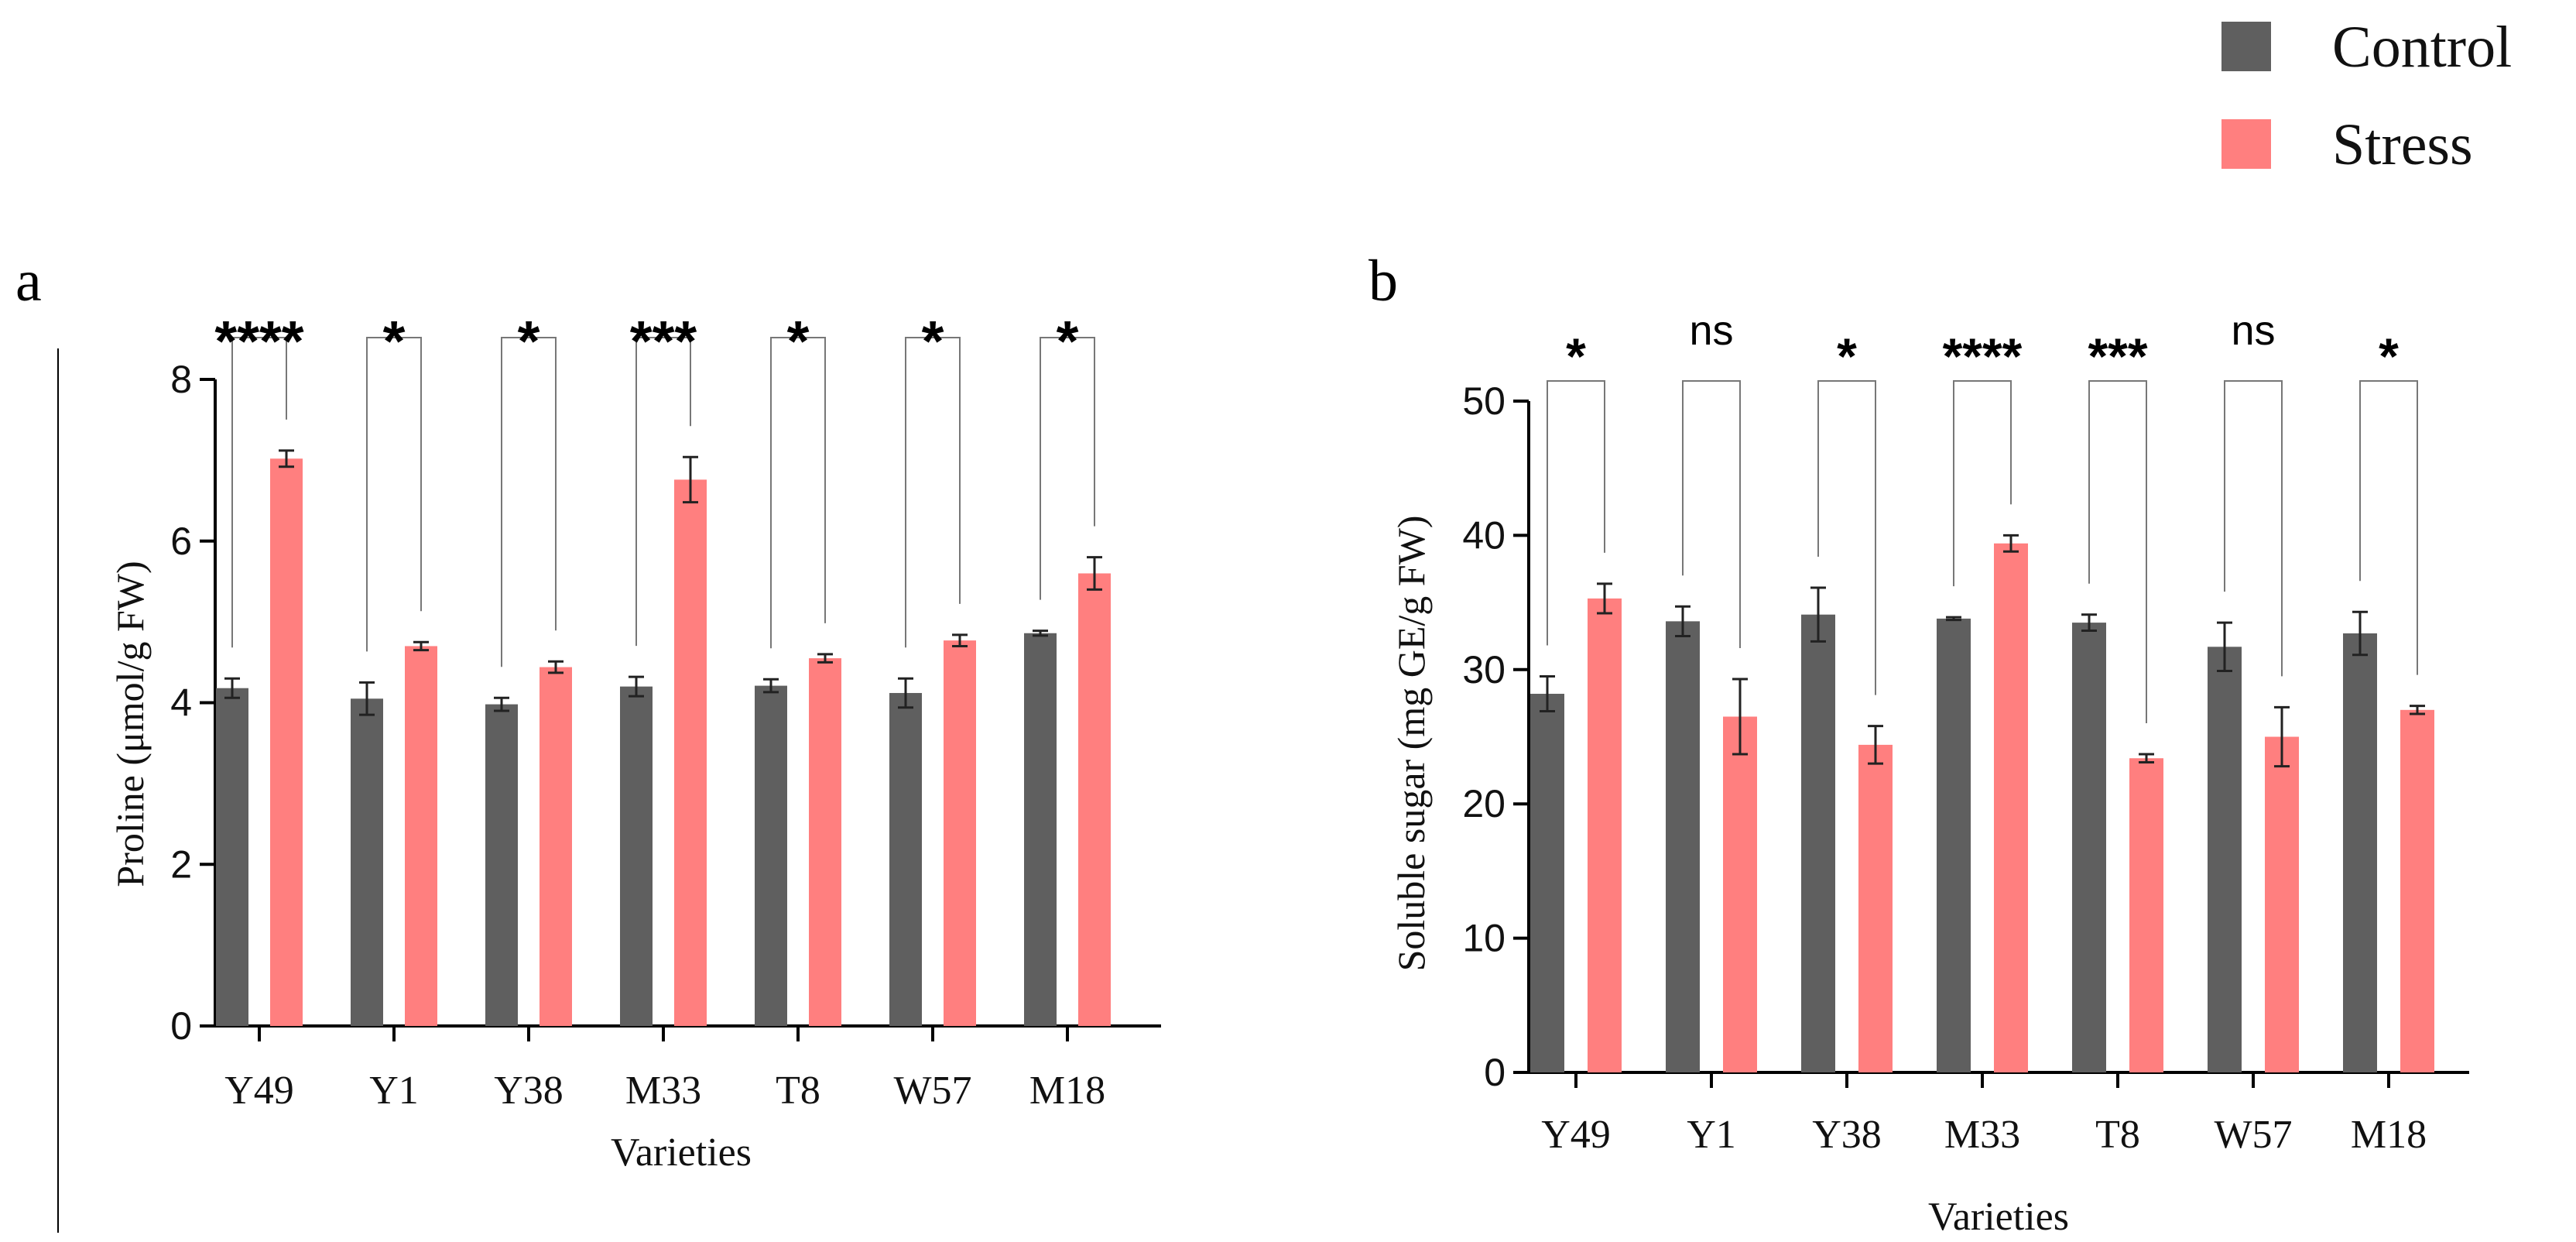 The height and width of the screenshot is (1242, 2576). I want to click on legend-swatch-control, so click(2246, 46).